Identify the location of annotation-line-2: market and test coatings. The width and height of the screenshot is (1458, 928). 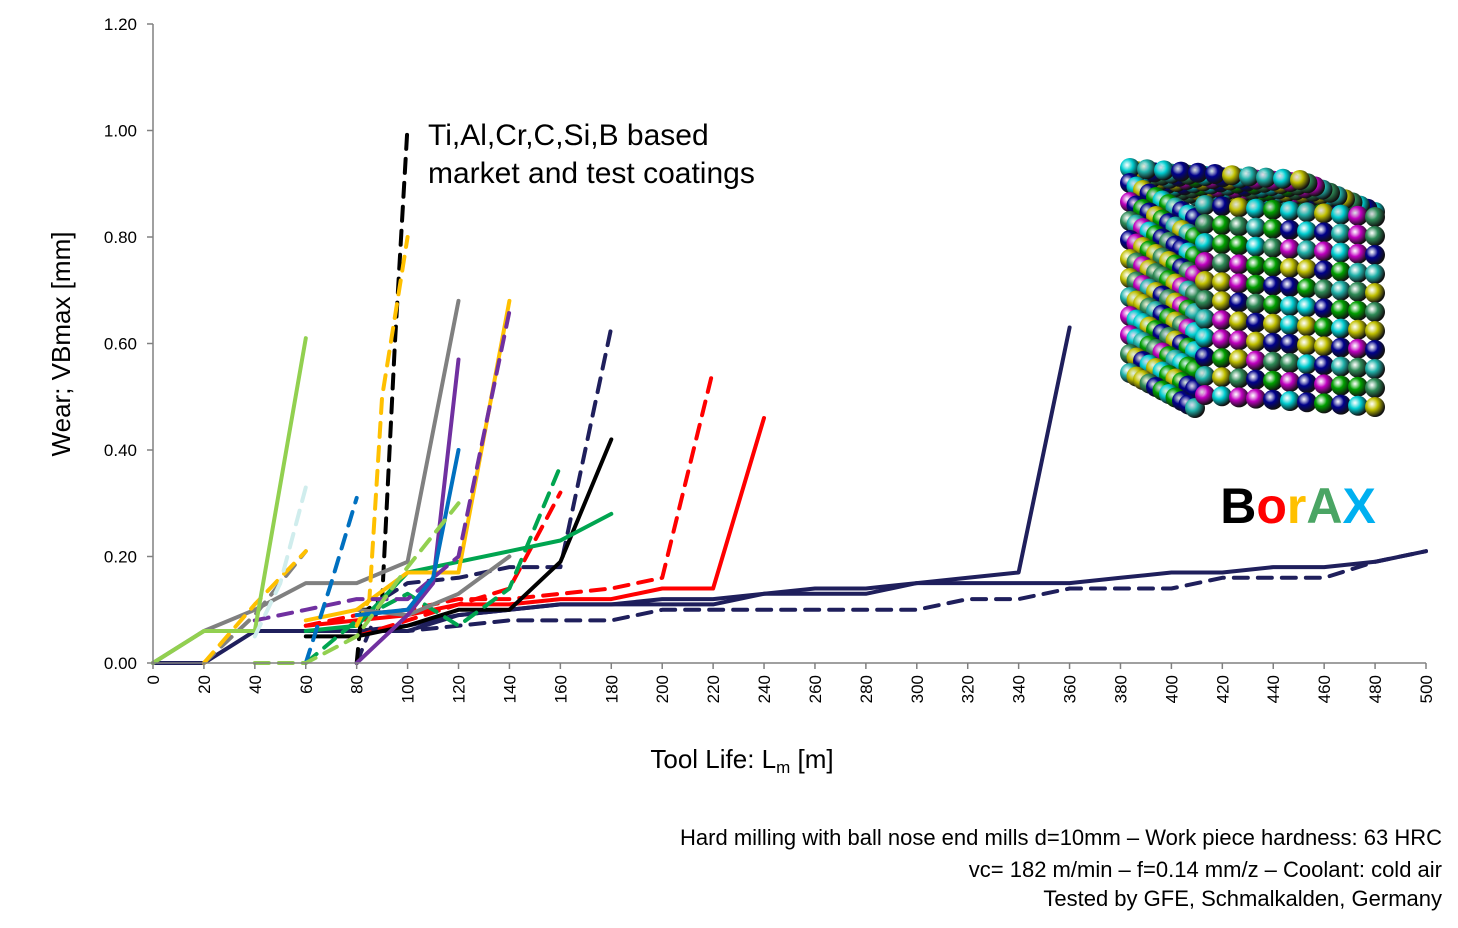
(591, 173).